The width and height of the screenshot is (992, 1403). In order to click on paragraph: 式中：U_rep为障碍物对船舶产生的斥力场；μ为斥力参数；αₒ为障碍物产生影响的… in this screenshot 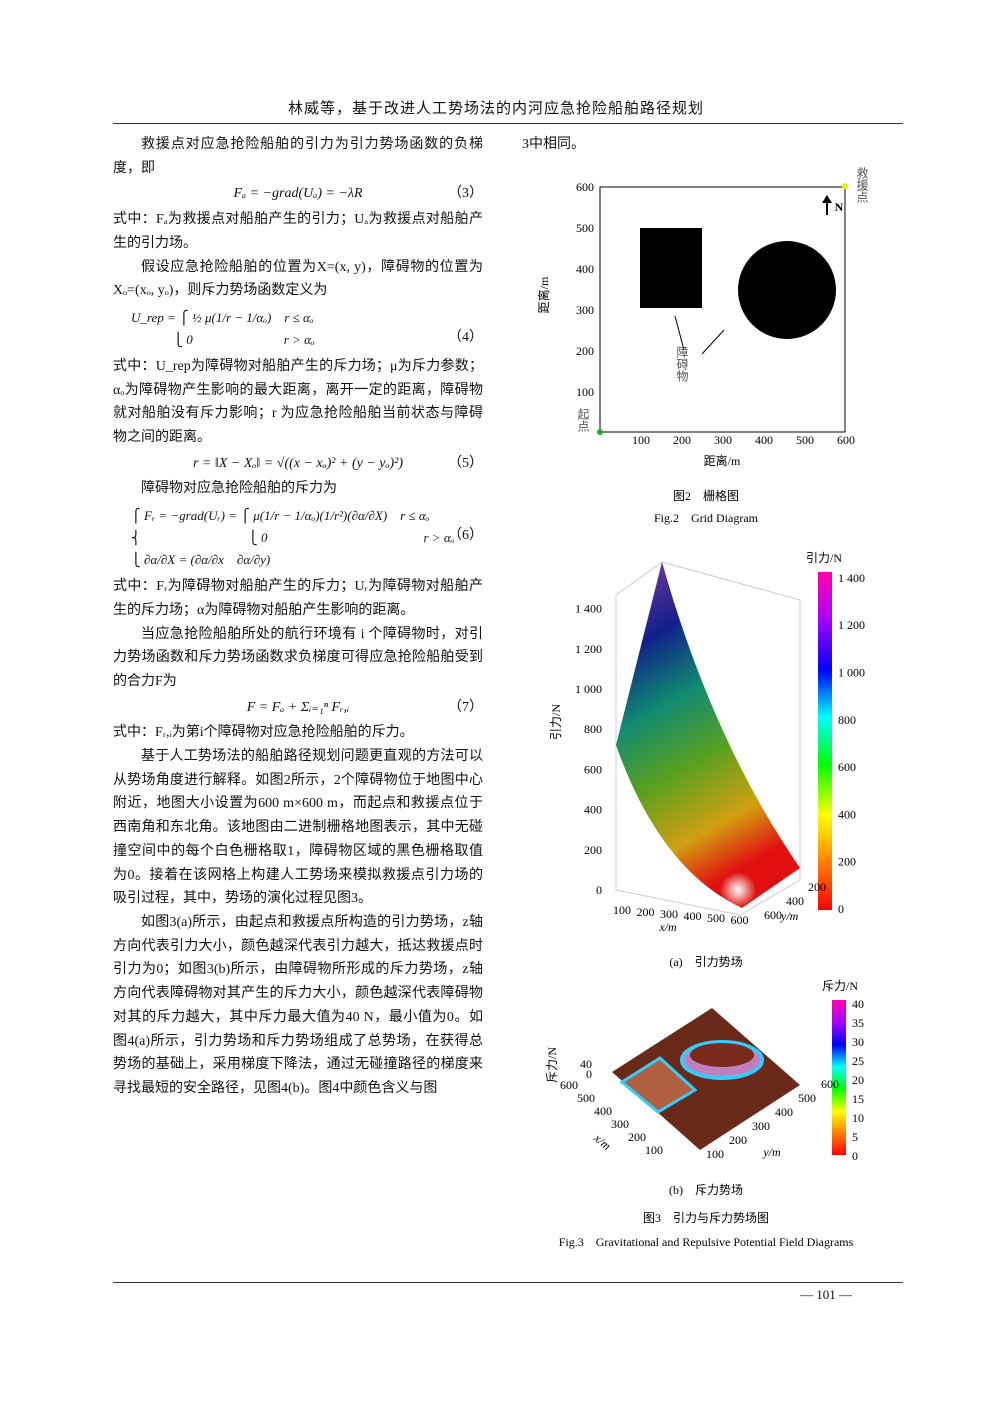, I will do `click(298, 402)`.